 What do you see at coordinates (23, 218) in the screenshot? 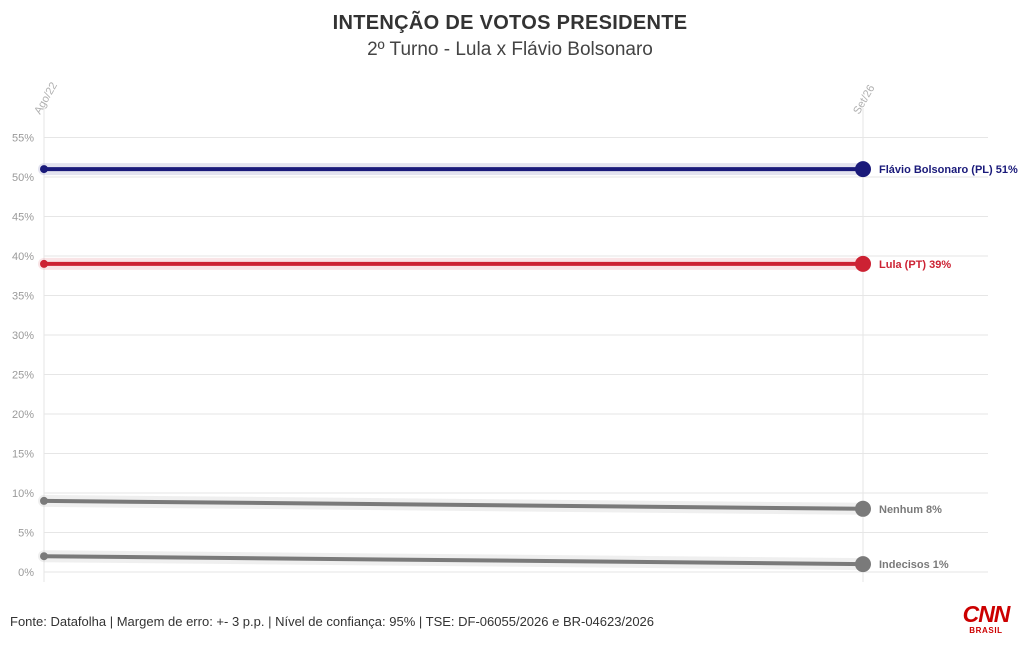
I see `y-tick-label: 45%` at bounding box center [23, 218].